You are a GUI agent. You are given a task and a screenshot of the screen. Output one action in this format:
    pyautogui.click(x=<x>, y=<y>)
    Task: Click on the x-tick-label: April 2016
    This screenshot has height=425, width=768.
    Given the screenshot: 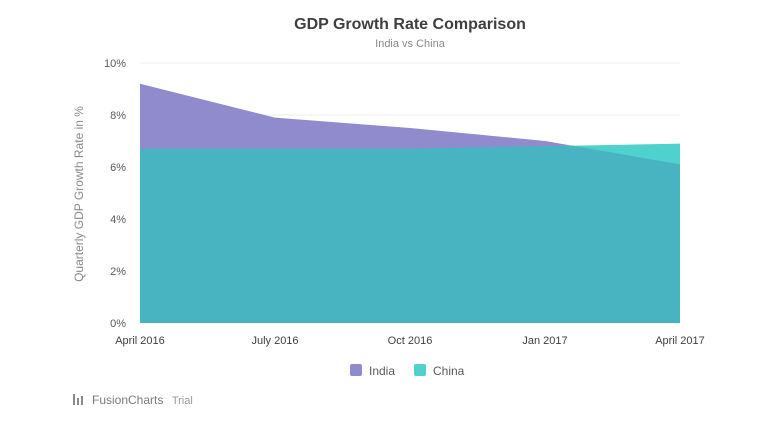 What is the action you would take?
    pyautogui.click(x=140, y=341)
    